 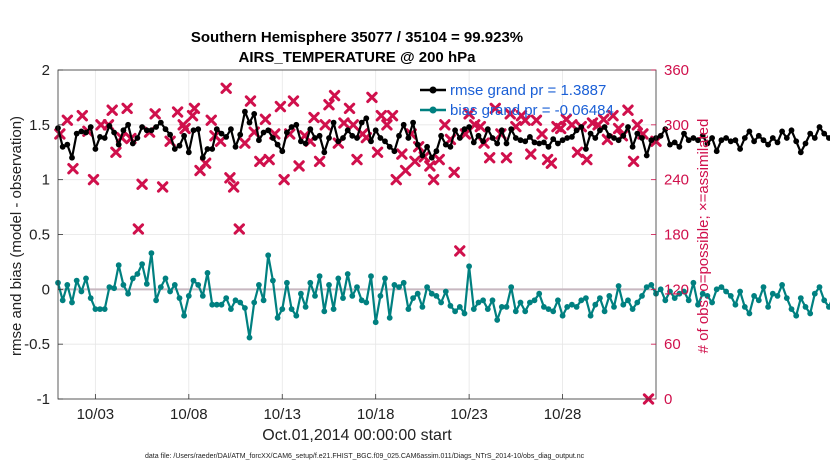 What do you see at coordinates (433, 110) in the screenshot?
I see `legend-bias-marker` at bounding box center [433, 110].